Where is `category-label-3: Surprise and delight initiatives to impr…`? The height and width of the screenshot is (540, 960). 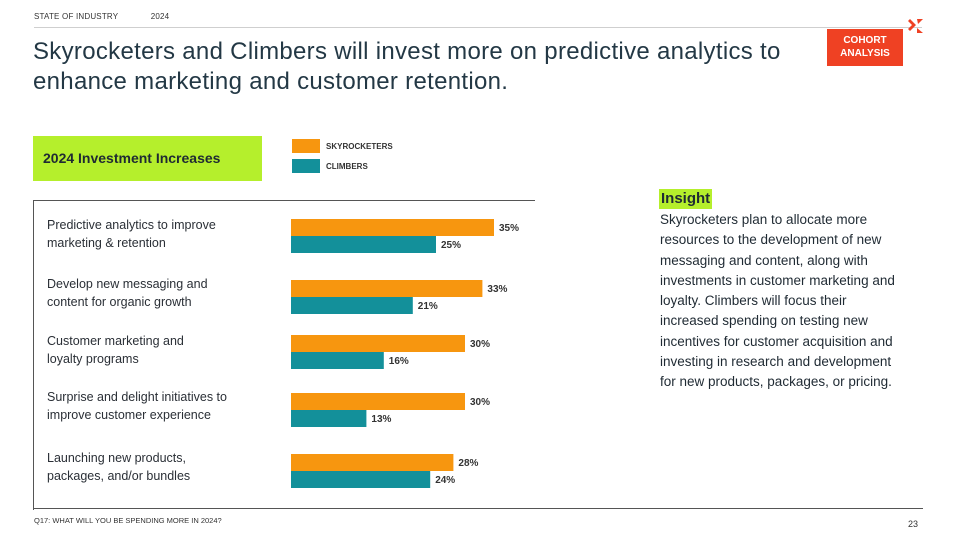
category-label-3: Surprise and delight initiatives to impr… is located at coordinates (137, 406).